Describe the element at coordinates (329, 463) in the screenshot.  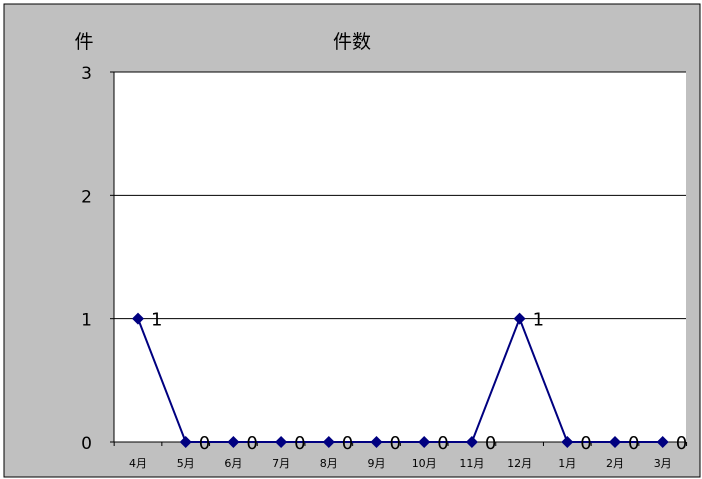
I see `x-tick-label: 8月` at that location.